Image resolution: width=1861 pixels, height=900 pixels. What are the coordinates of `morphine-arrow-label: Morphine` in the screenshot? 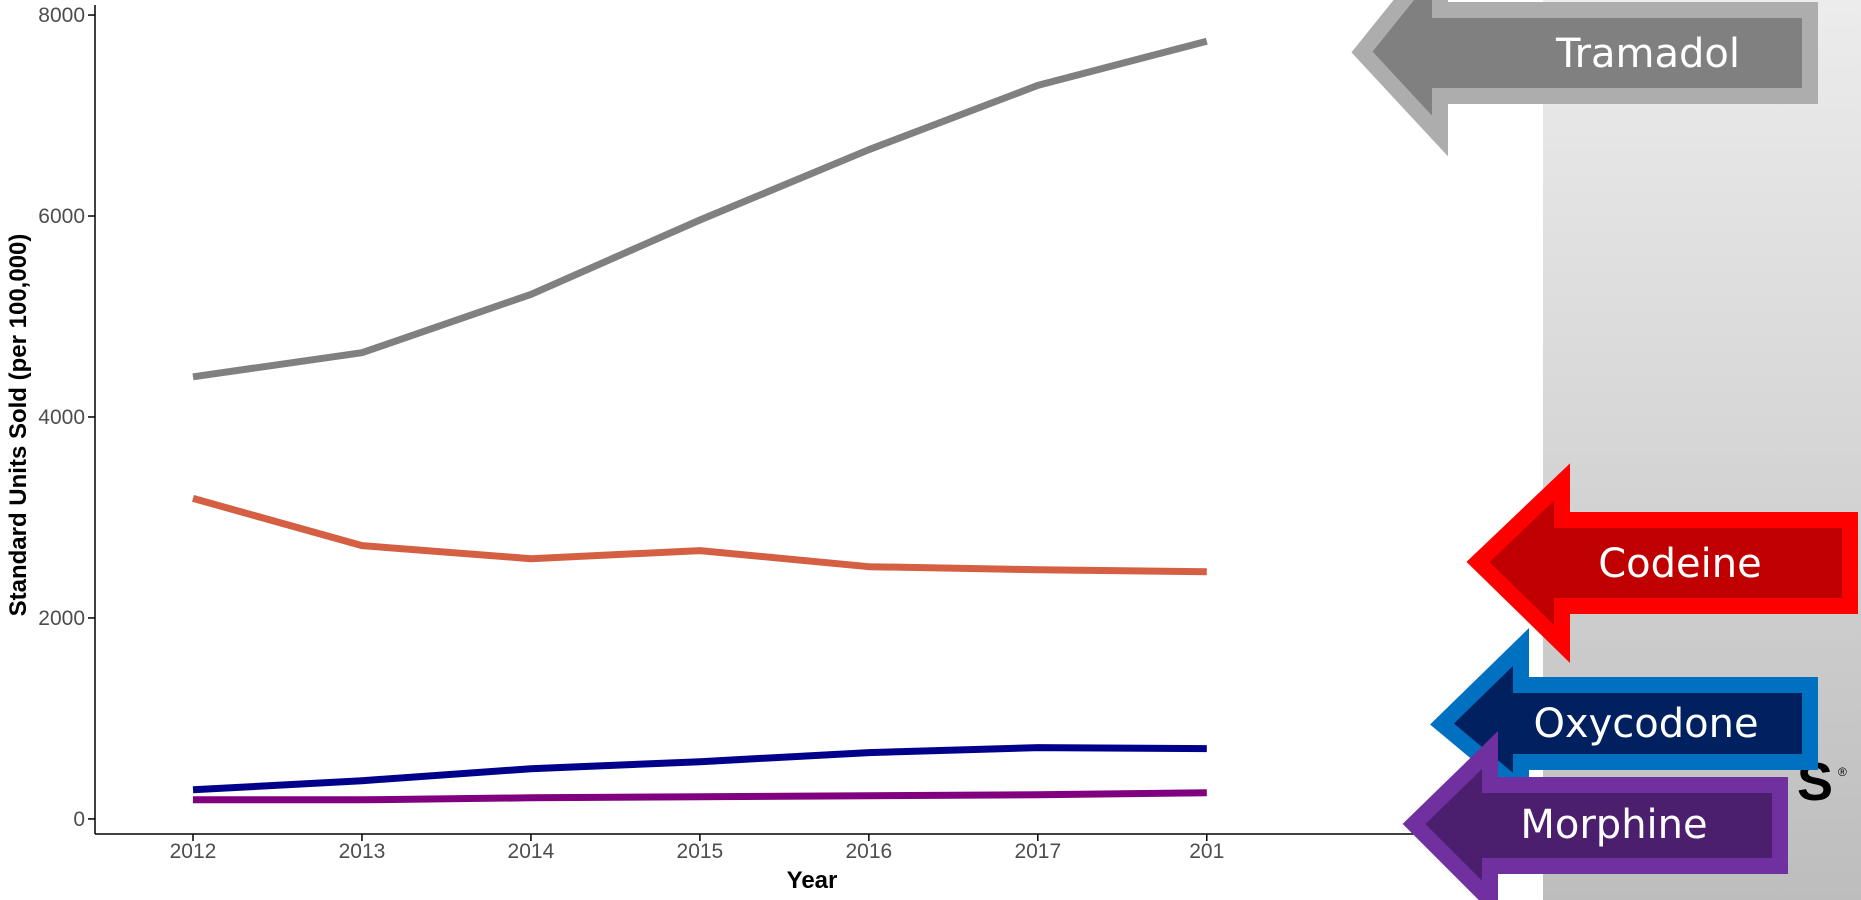 It's located at (1613, 825).